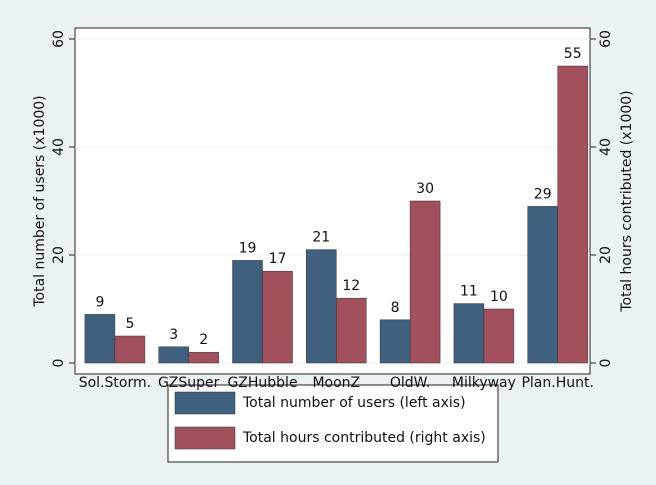 The image size is (656, 485). Describe the element at coordinates (336, 383) in the screenshot. I see `x-tick-label: MoonZ` at that location.